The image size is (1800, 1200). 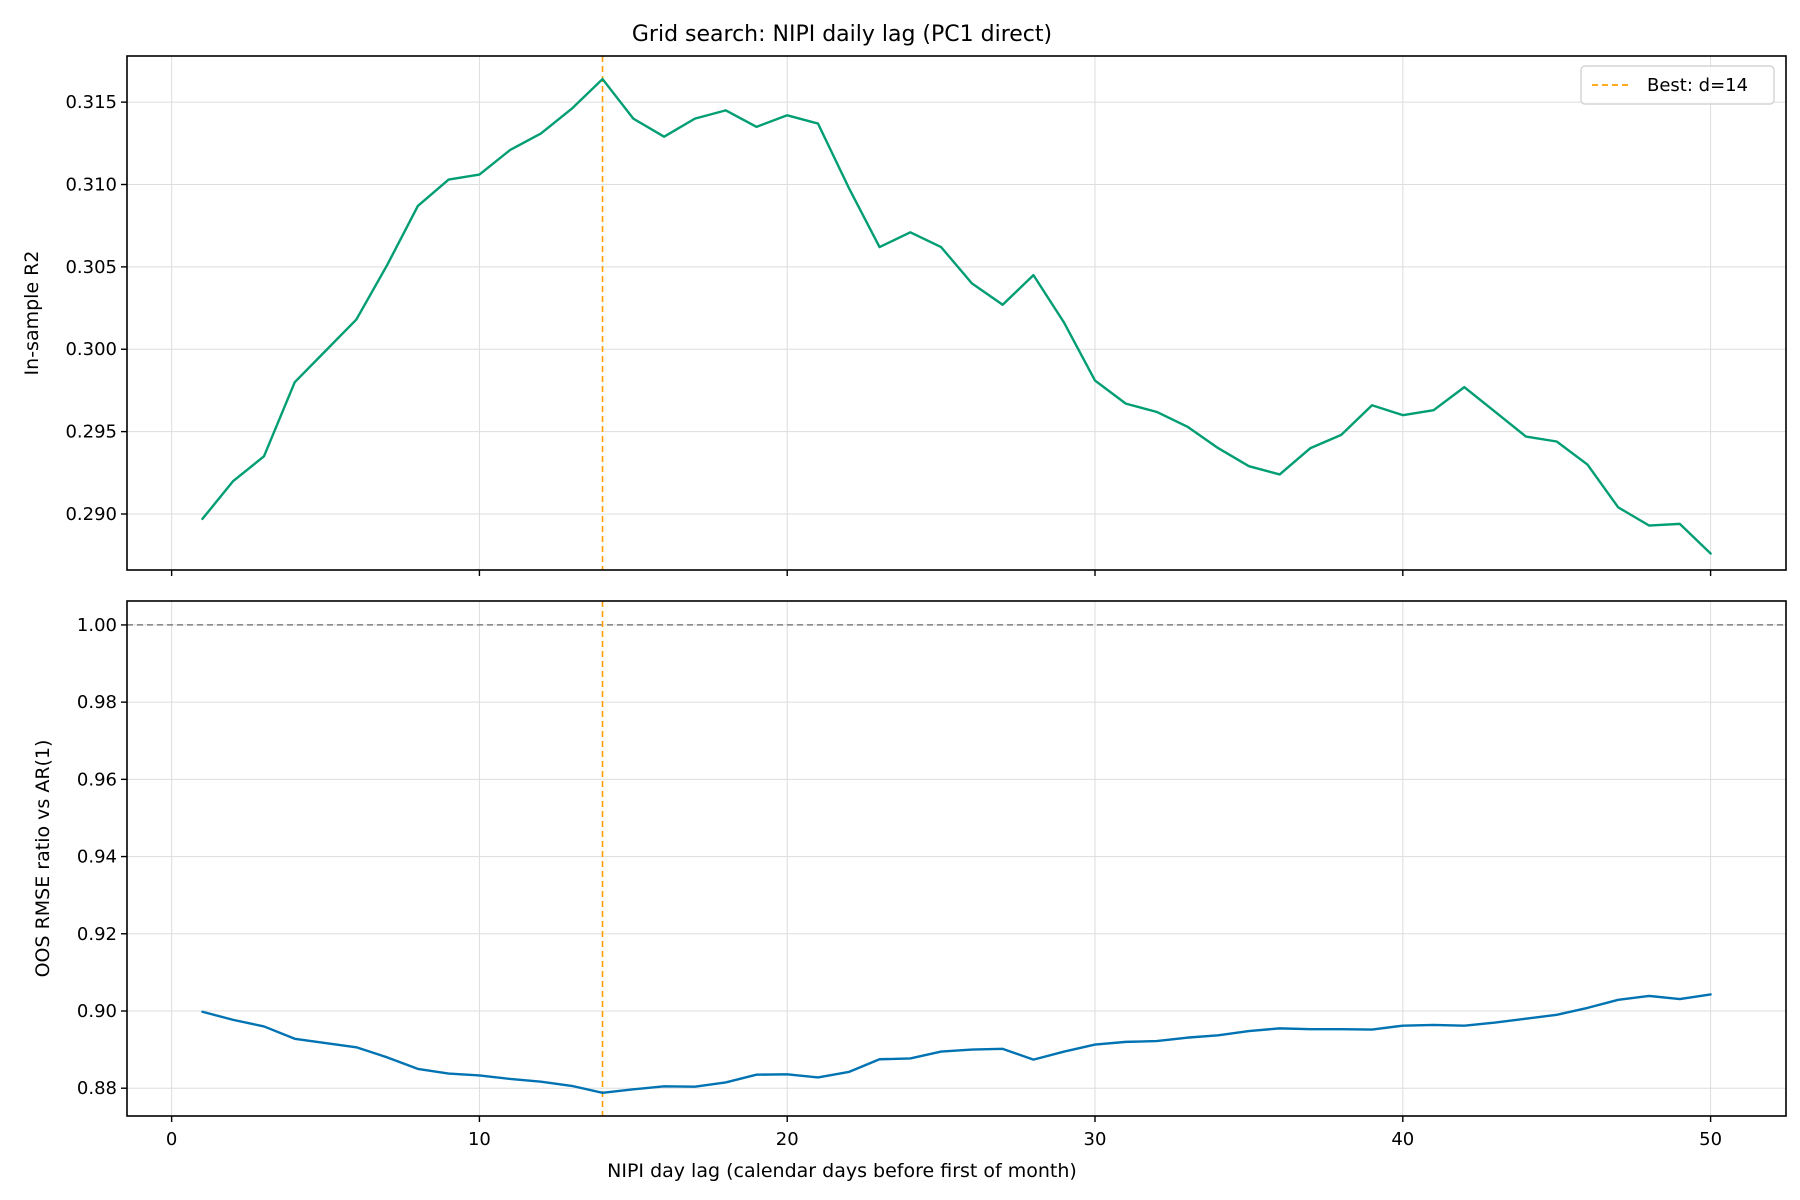 What do you see at coordinates (97, 779) in the screenshot?
I see `bottom-panel-y-tick-label: 0.96` at bounding box center [97, 779].